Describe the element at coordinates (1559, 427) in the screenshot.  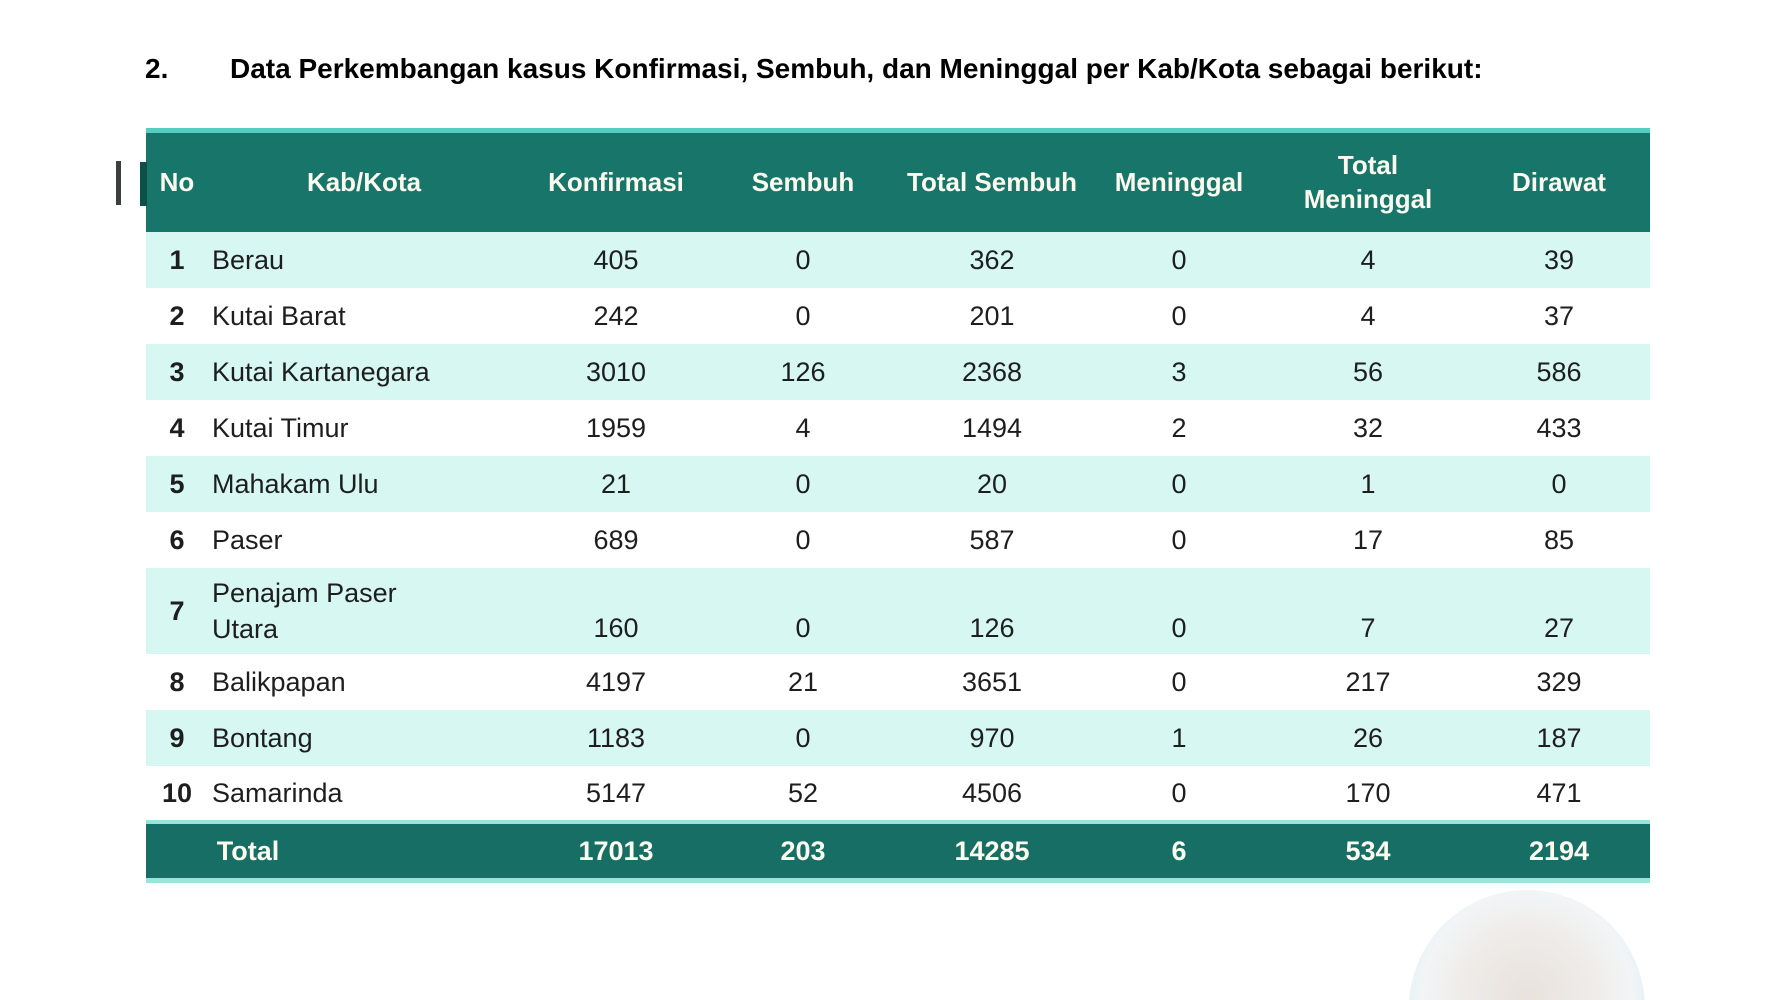
I see `value-cell: 433` at that location.